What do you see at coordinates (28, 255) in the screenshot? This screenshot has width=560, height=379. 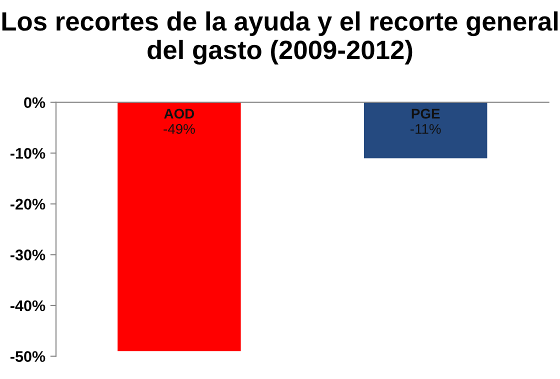 I see `y-tick-label: -30%` at bounding box center [28, 255].